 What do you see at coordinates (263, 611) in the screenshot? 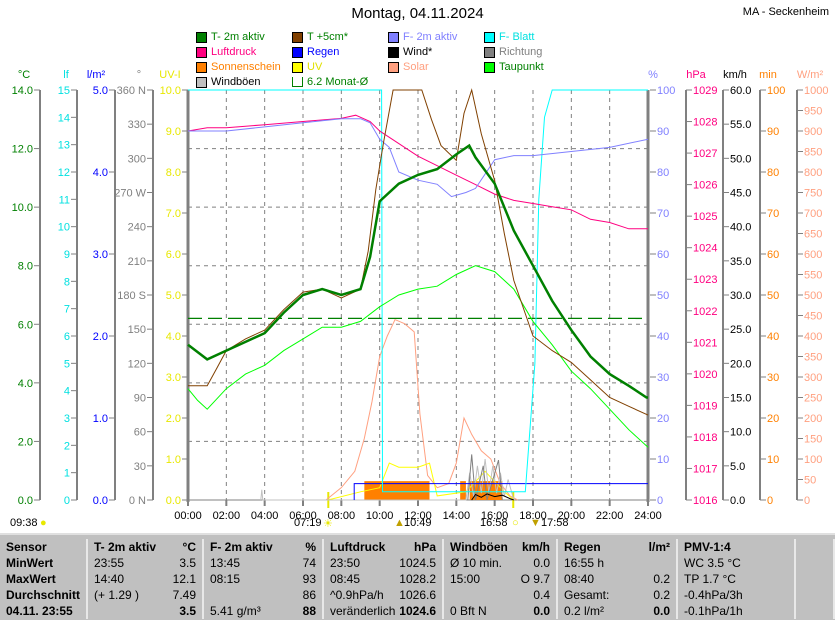
I see `table-row: 5.41 g/m³ 88` at bounding box center [263, 611].